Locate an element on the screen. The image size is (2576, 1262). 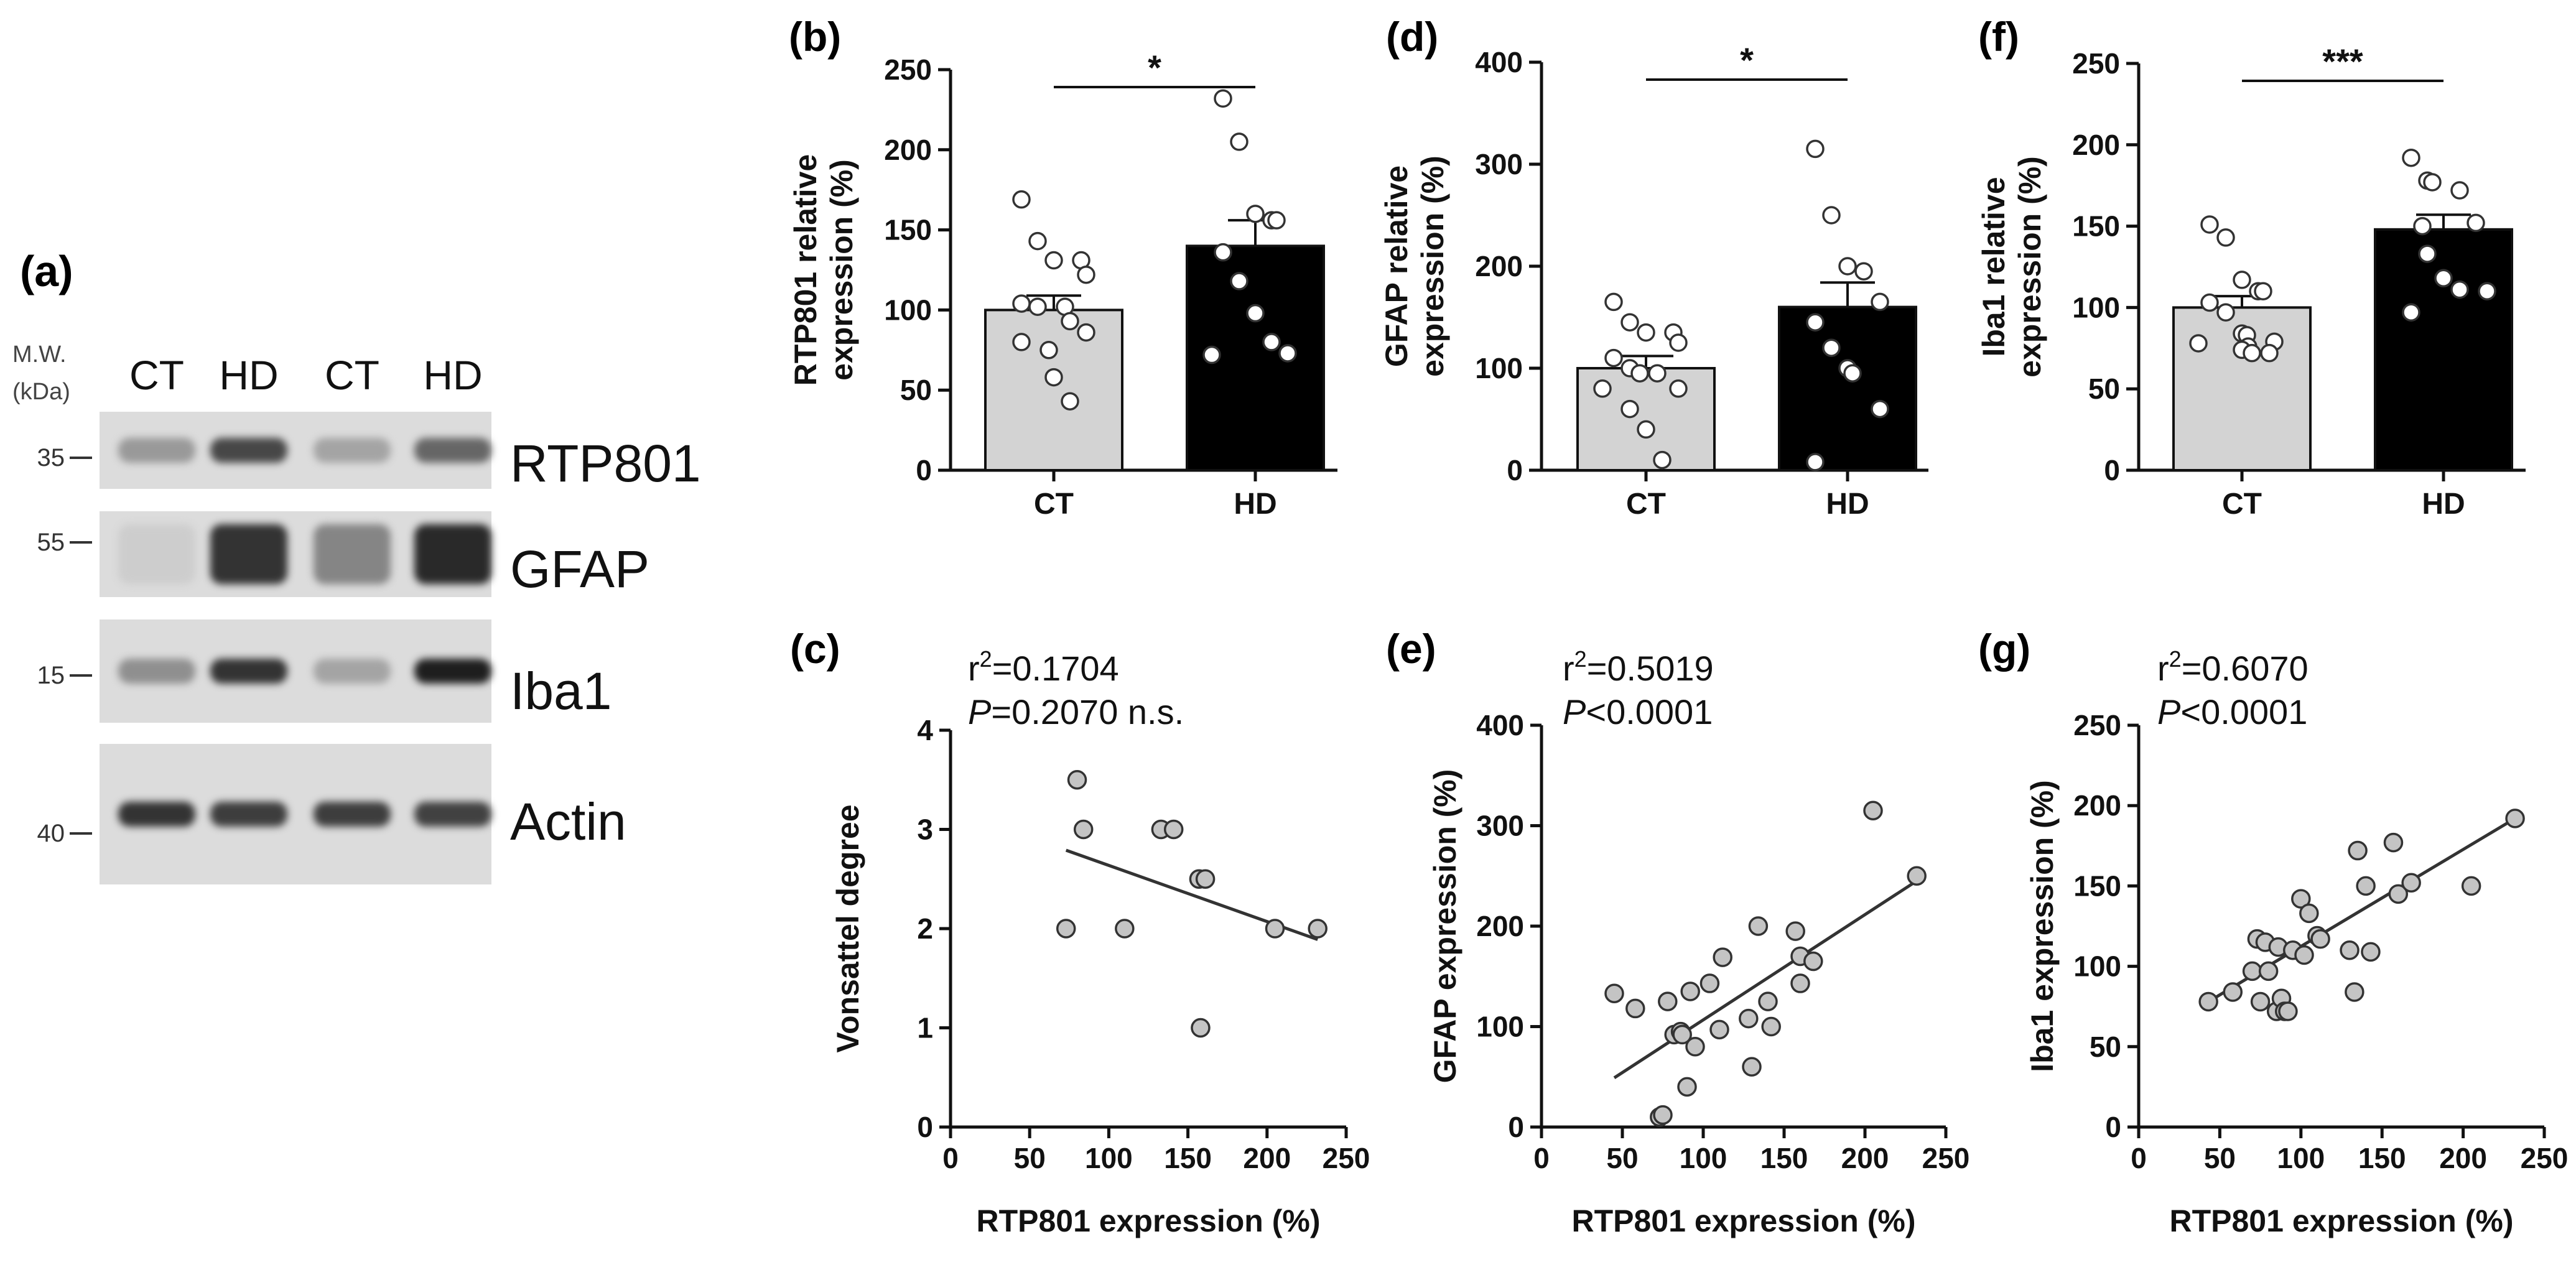
panel-f-label: (f) is located at coordinates (1998, 37).